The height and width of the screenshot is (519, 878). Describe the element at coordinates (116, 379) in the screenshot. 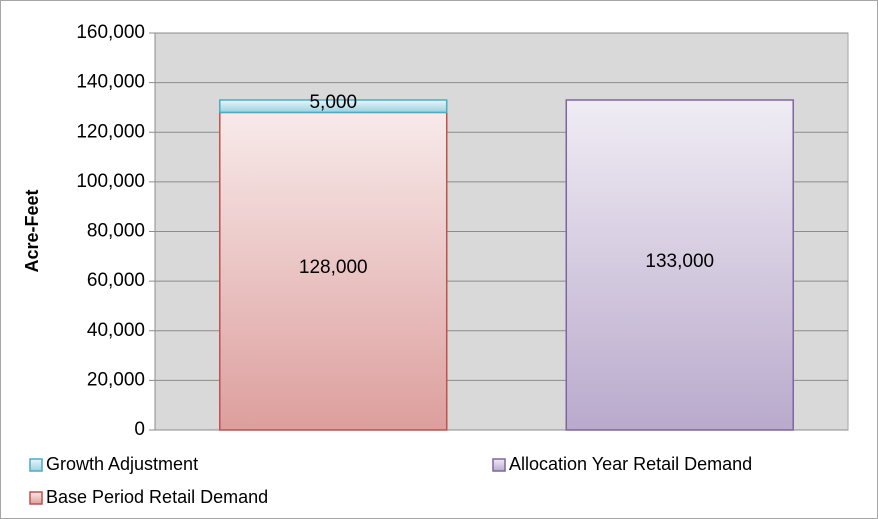

I see `y-tick-label: 20,000` at that location.